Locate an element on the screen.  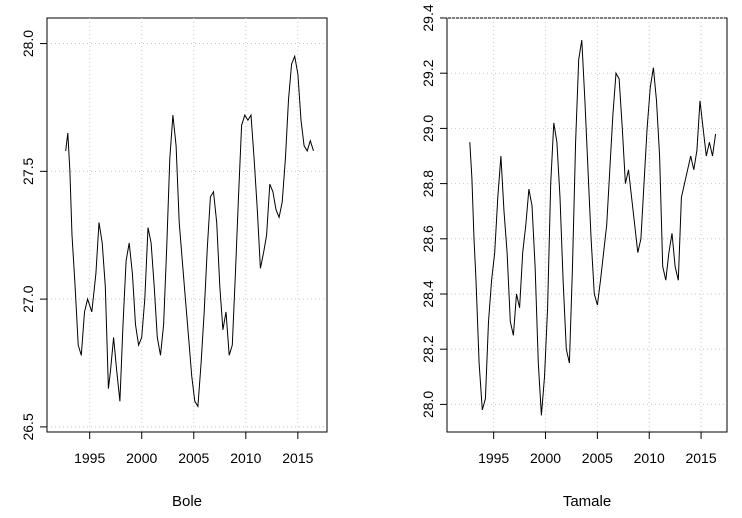
x-tick-label-tamale: 2000 is located at coordinates (545, 458).